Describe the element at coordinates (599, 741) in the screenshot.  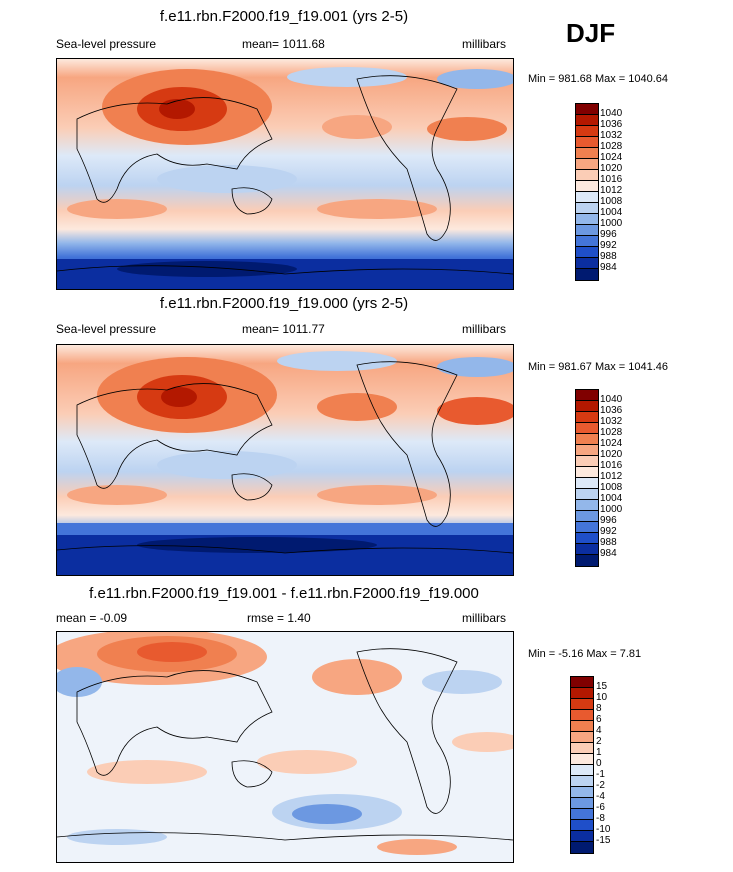
I see `colorbar-tick-label: 2` at that location.